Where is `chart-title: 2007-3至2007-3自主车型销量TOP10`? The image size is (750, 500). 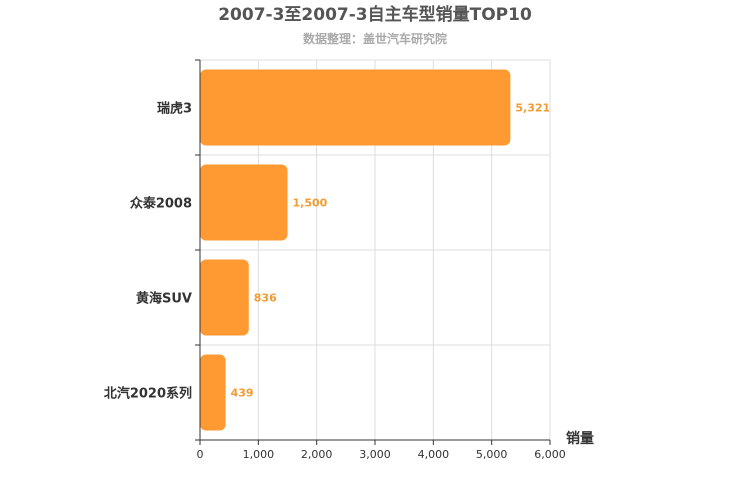
chart-title: 2007-3至2007-3自主车型销量TOP10 is located at coordinates (375, 14).